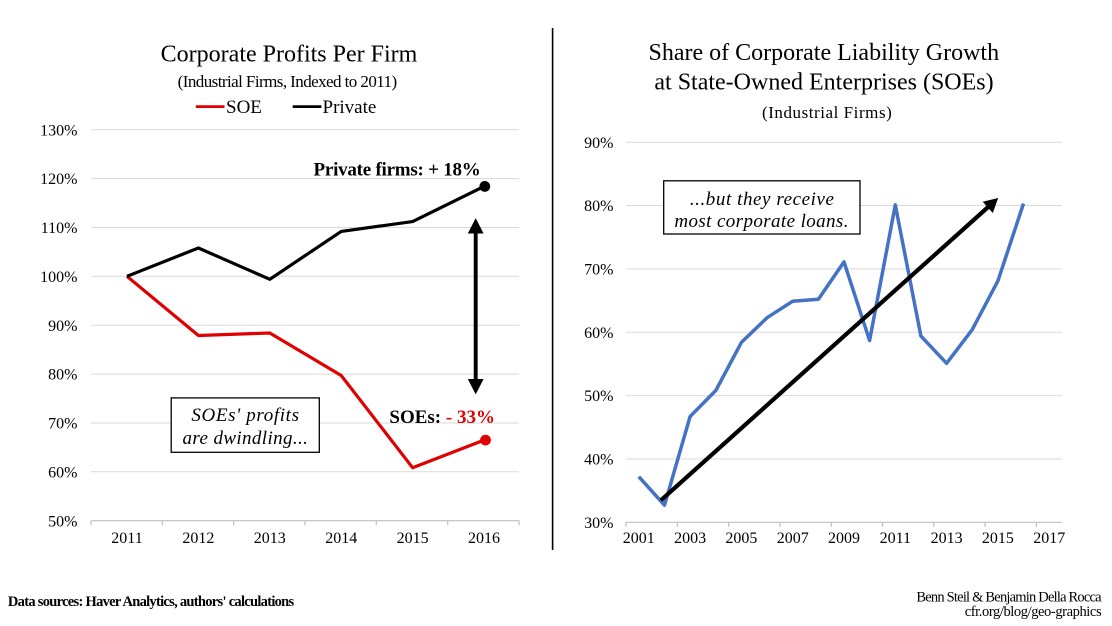 The image size is (1112, 626). What do you see at coordinates (1033, 612) in the screenshot?
I see `svg-text: cfr.org/blog/geo-graphics` at bounding box center [1033, 612].